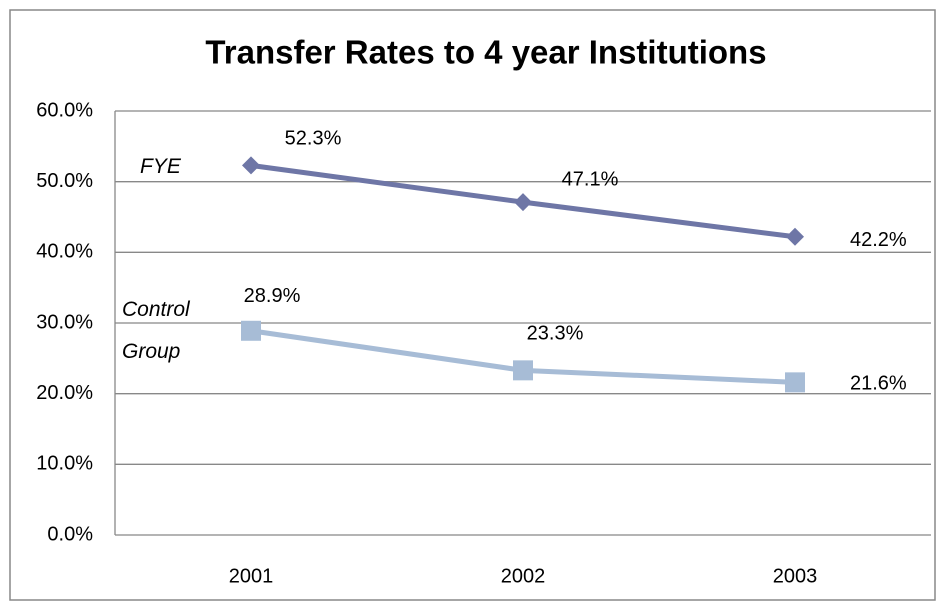 Image resolution: width=947 pixels, height=603 pixels. What do you see at coordinates (70, 534) in the screenshot?
I see `y-tick-label: 0.0%` at bounding box center [70, 534].